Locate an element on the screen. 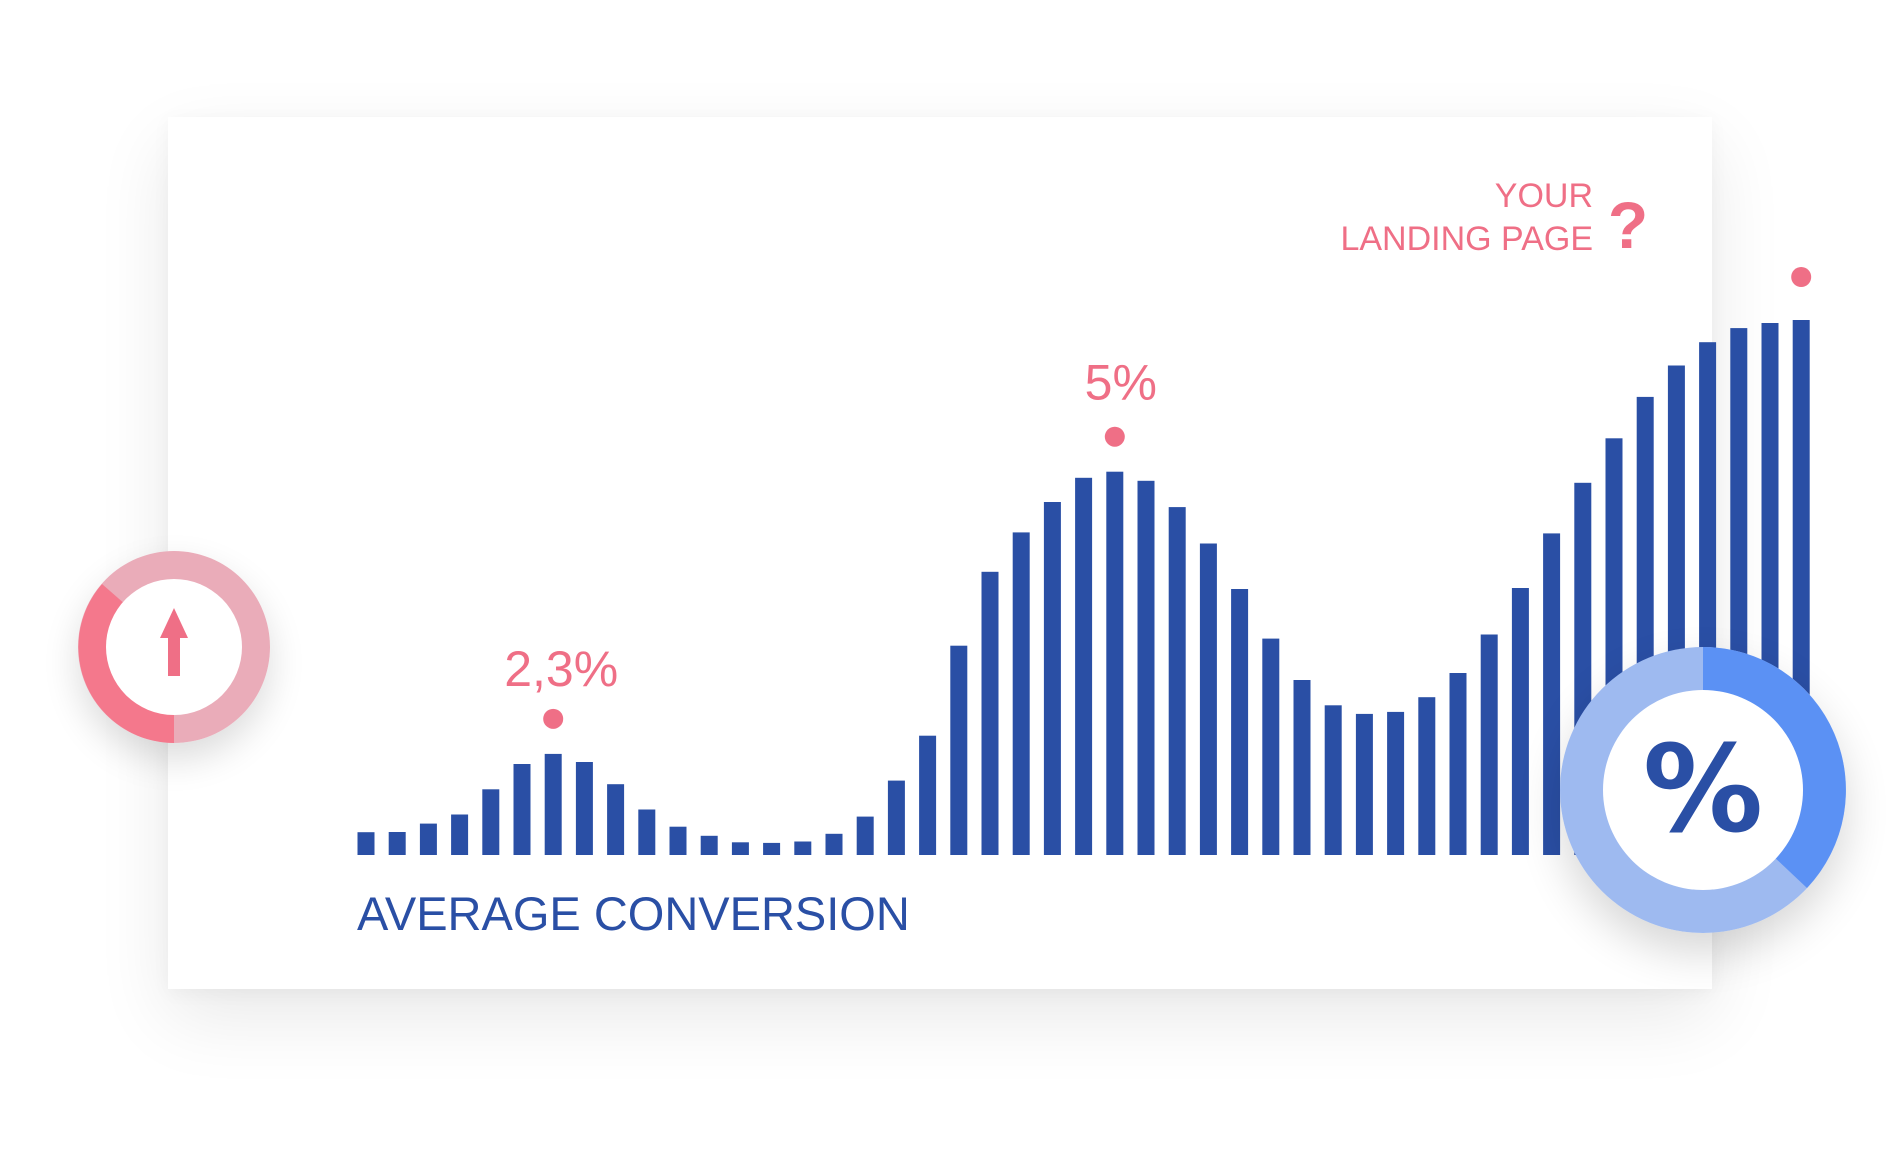 Image resolution: width=1901 pixels, height=1160 pixels. peak-label-2-3-percent: 2,3% is located at coordinates (561, 669).